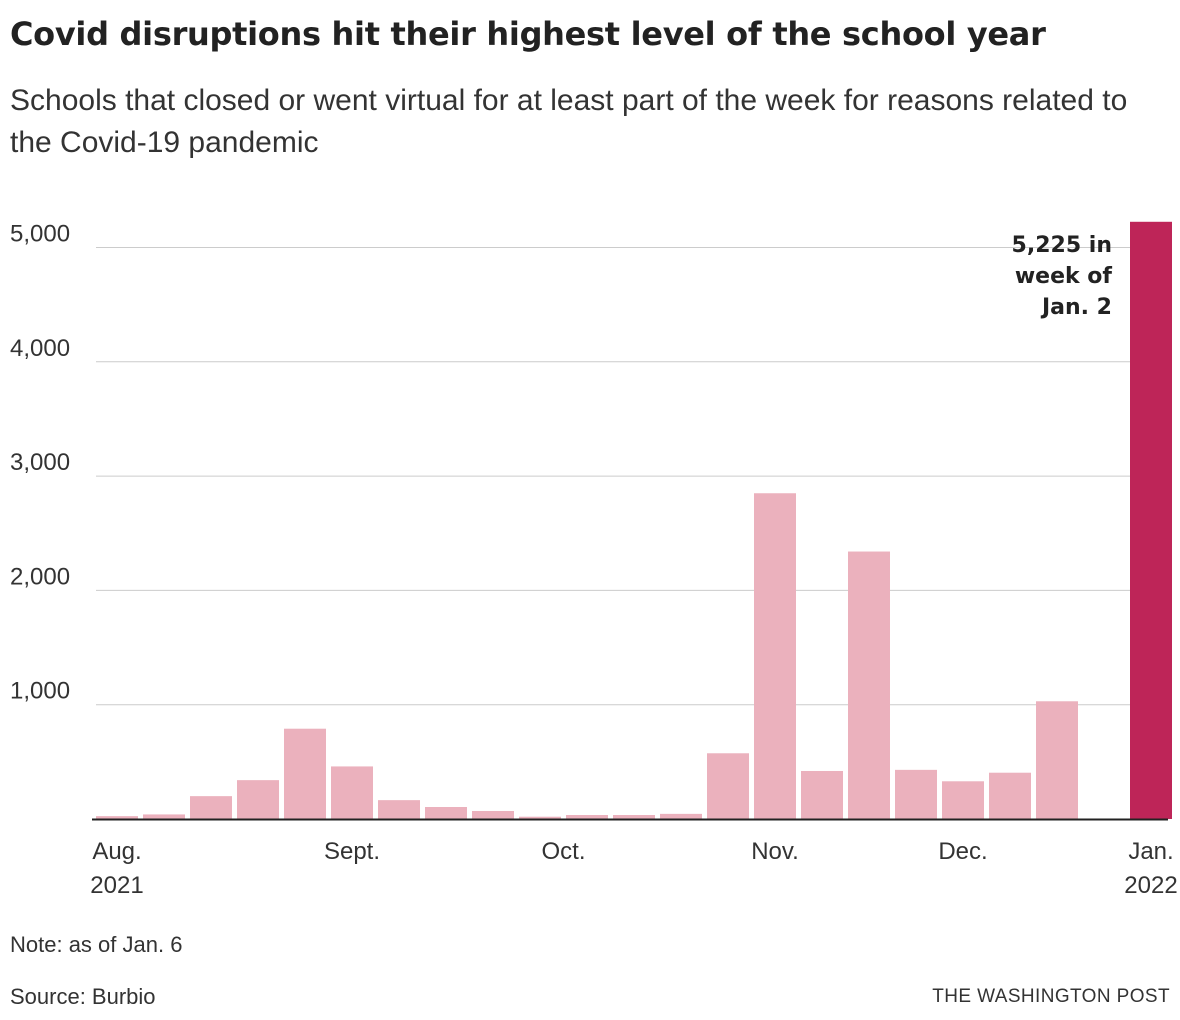 The width and height of the screenshot is (1180, 1020). I want to click on chart-note: Note: as of Jan. 6, so click(96, 944).